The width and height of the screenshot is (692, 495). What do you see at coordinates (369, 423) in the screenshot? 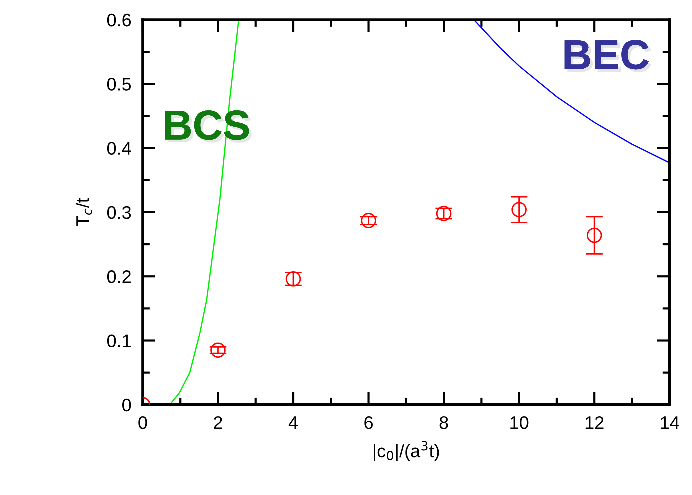
I see `x-tick-label: 6` at bounding box center [369, 423].